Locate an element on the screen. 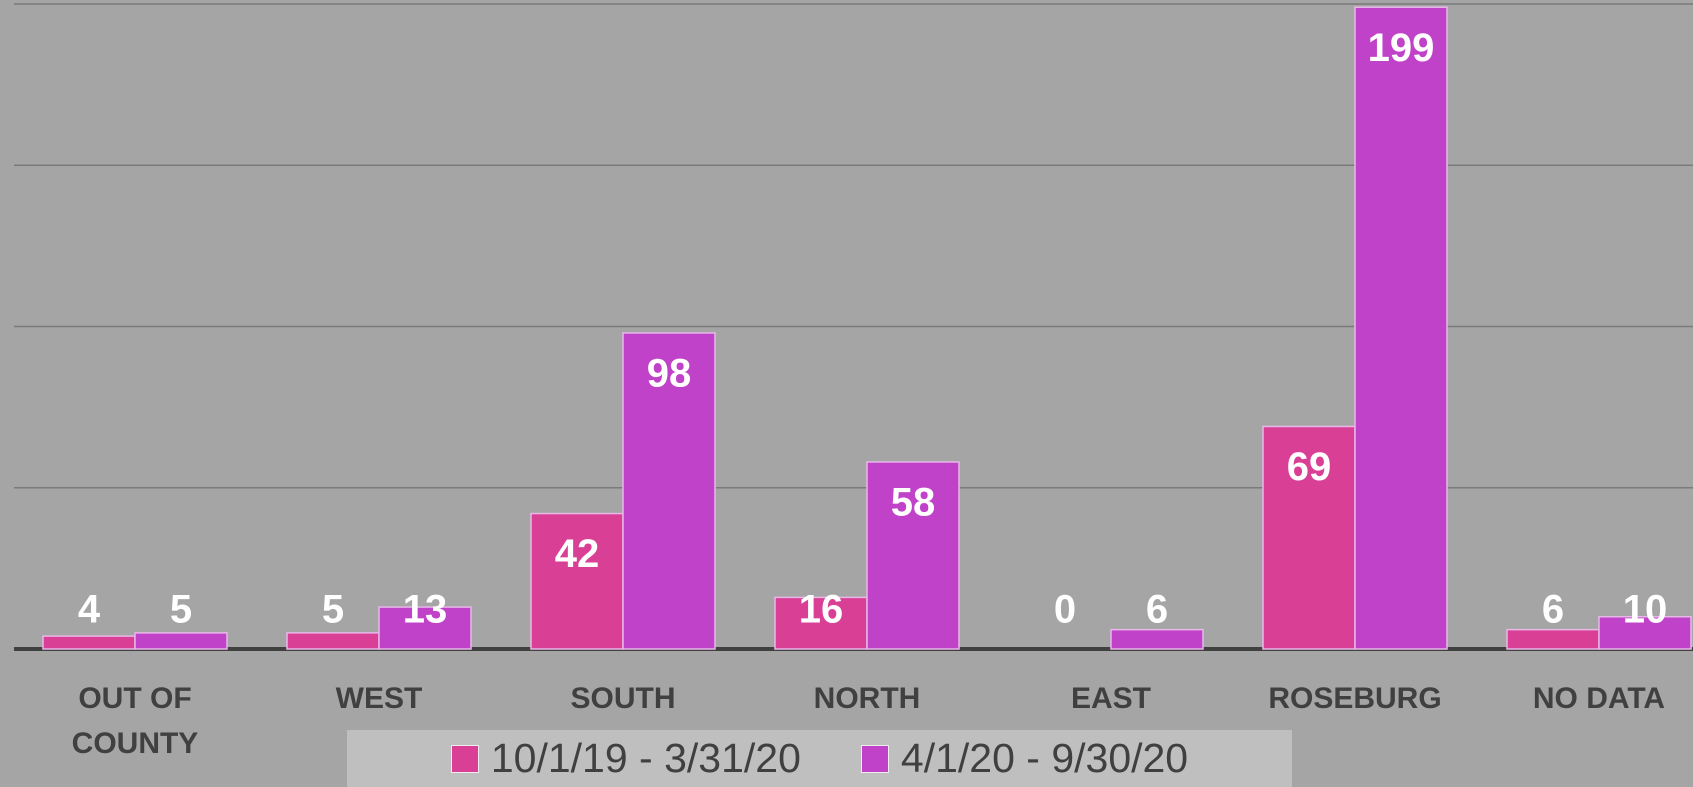 The image size is (1693, 787). data-label: 0 is located at coordinates (1065, 610).